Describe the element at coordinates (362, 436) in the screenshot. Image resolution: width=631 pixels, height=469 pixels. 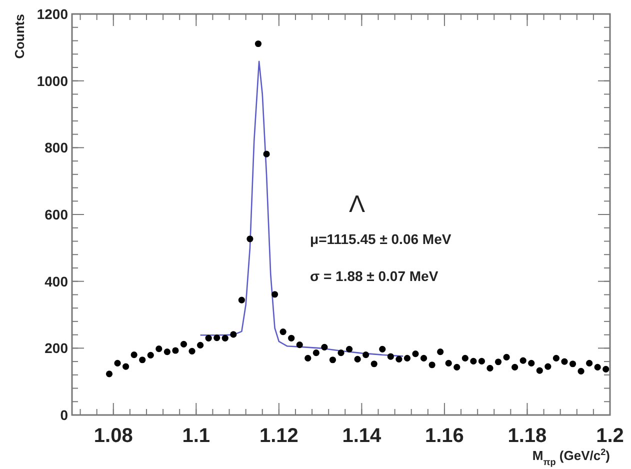
I see `x-tick-label: 1.14` at that location.